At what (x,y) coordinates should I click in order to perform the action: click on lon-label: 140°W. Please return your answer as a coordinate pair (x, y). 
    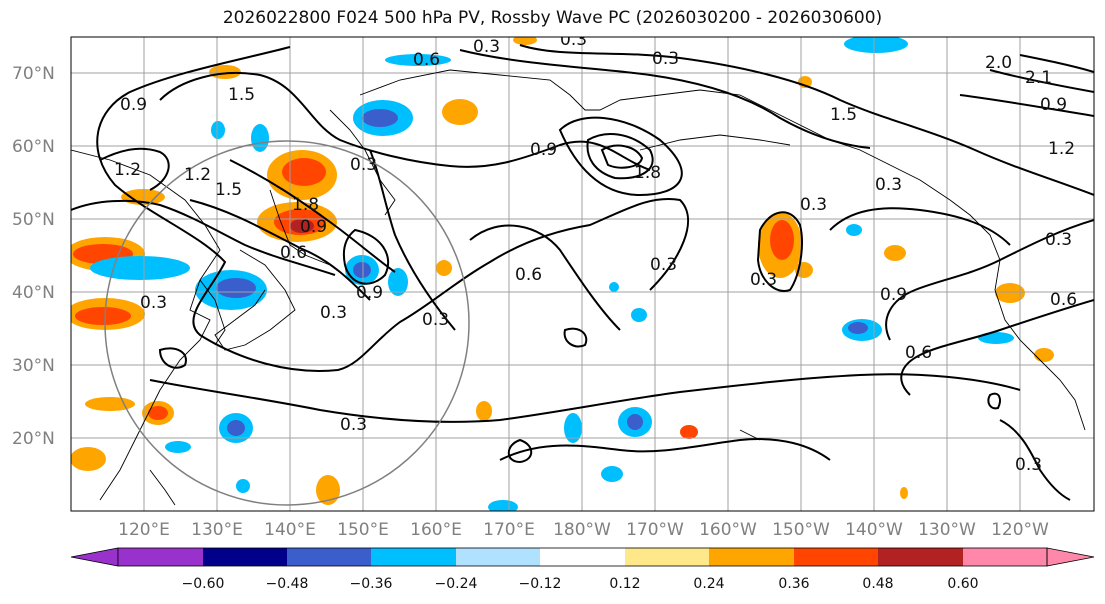
    Looking at the image, I should click on (874, 530).